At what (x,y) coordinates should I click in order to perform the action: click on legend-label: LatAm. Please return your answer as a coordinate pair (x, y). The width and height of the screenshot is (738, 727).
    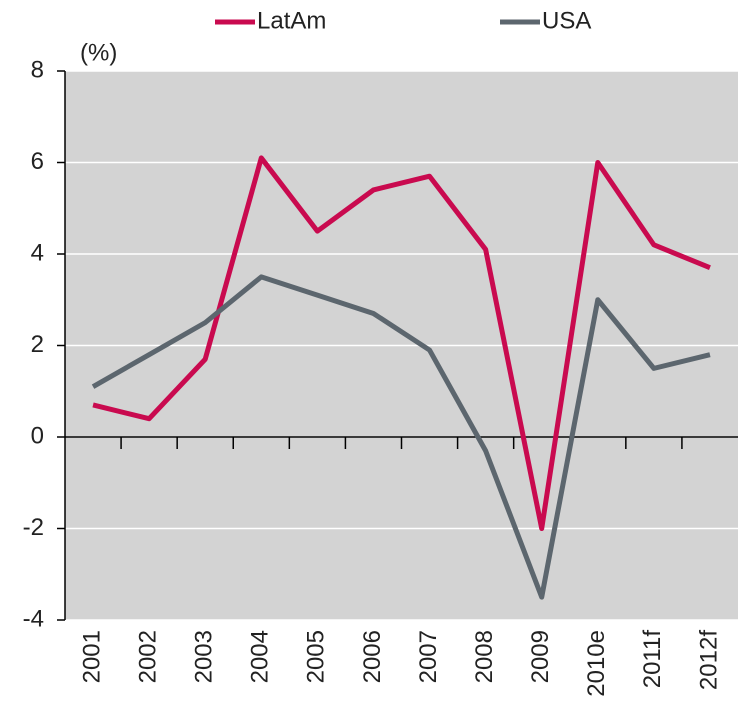
    Looking at the image, I should click on (291, 20).